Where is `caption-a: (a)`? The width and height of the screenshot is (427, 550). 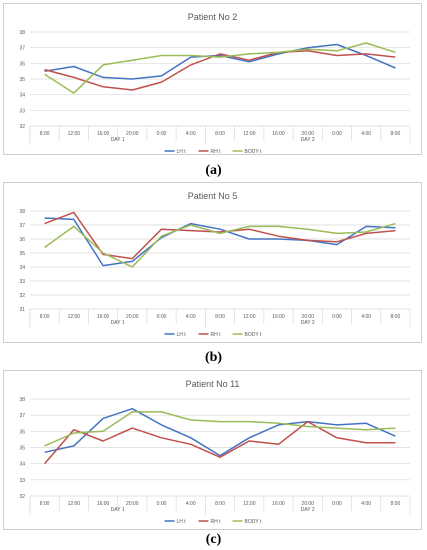 caption-a: (a) is located at coordinates (213, 170).